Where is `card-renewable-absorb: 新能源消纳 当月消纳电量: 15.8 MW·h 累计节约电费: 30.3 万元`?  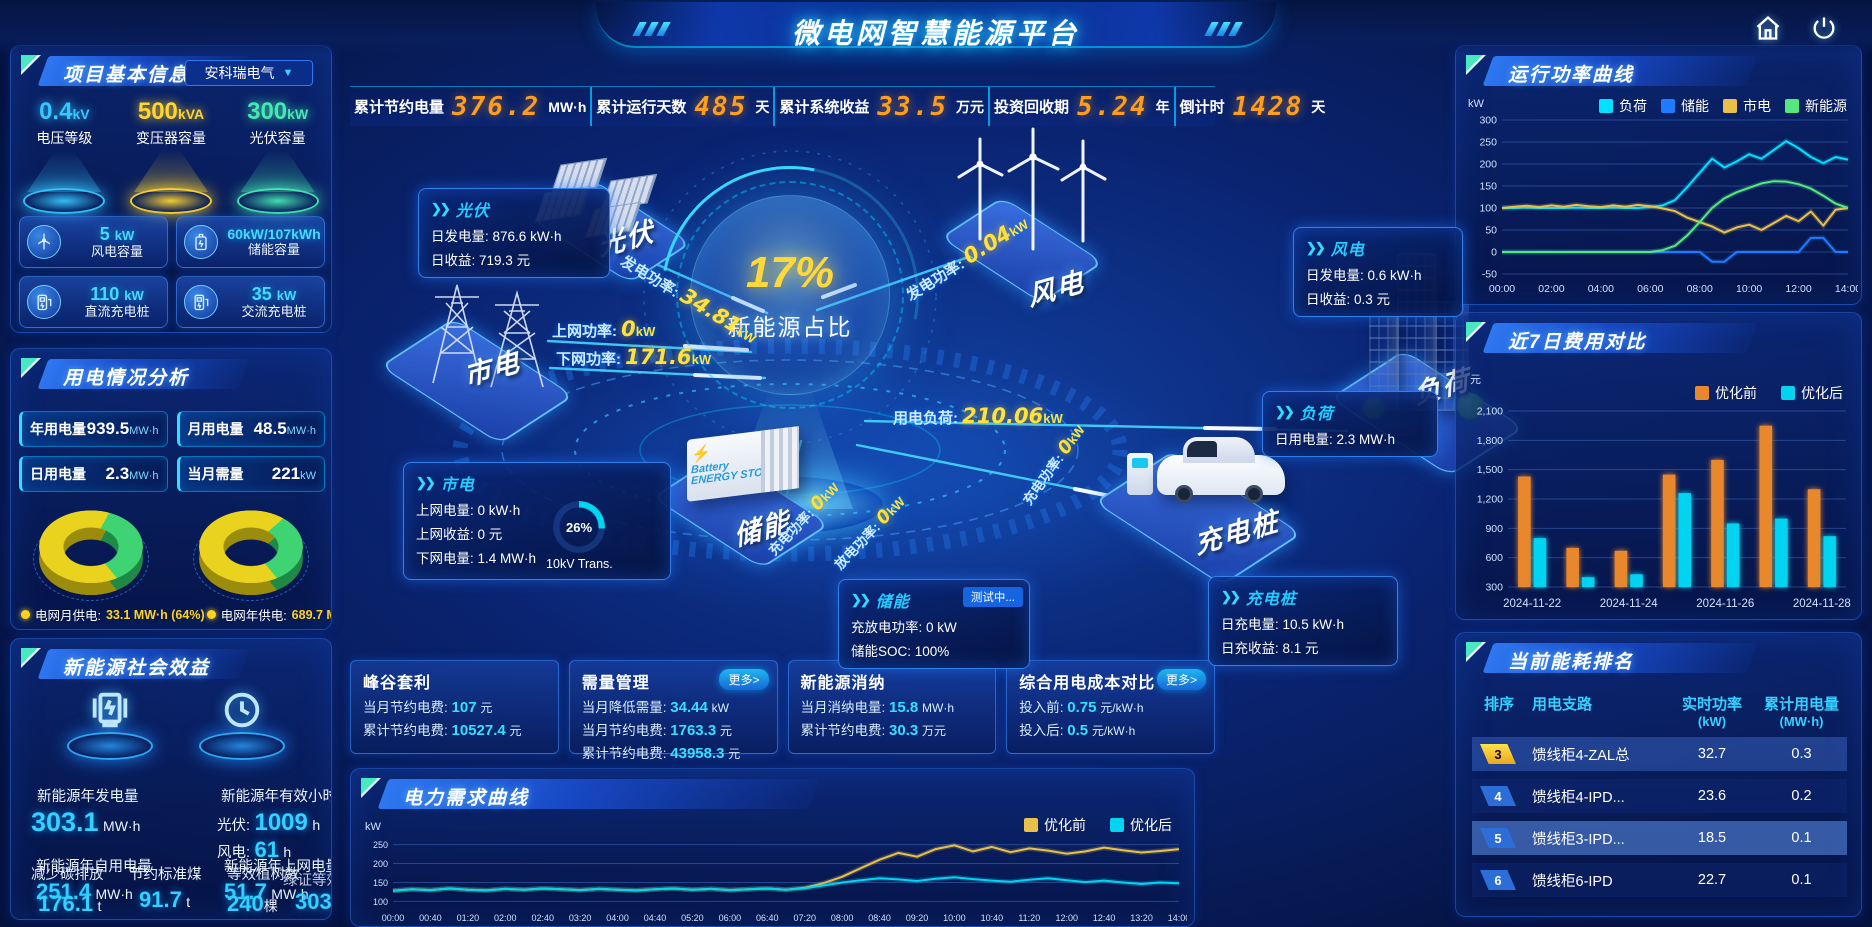 card-renewable-absorb: 新能源消纳 当月消纳电量: 15.8 MW·h 累计节约电费: 30.3 万元 is located at coordinates (892, 707).